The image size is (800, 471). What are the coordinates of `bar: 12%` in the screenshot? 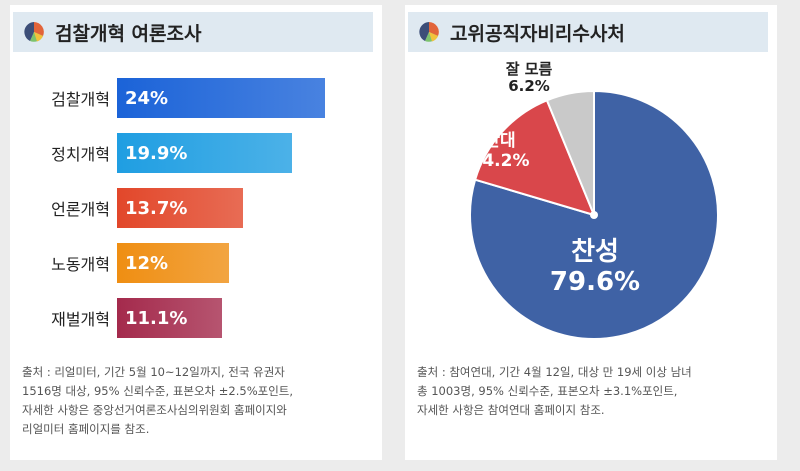 It's located at (173, 263).